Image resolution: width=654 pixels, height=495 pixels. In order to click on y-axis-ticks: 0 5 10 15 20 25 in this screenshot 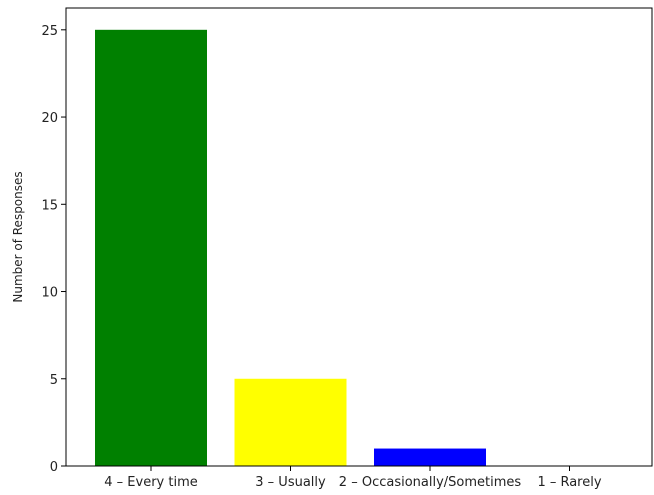, I will do `click(53, 249)`.